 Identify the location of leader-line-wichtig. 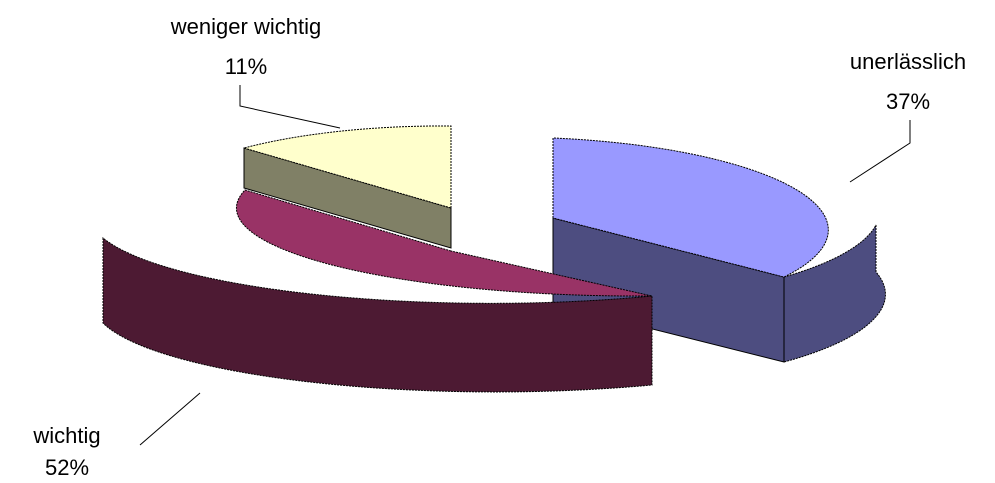
(170, 419).